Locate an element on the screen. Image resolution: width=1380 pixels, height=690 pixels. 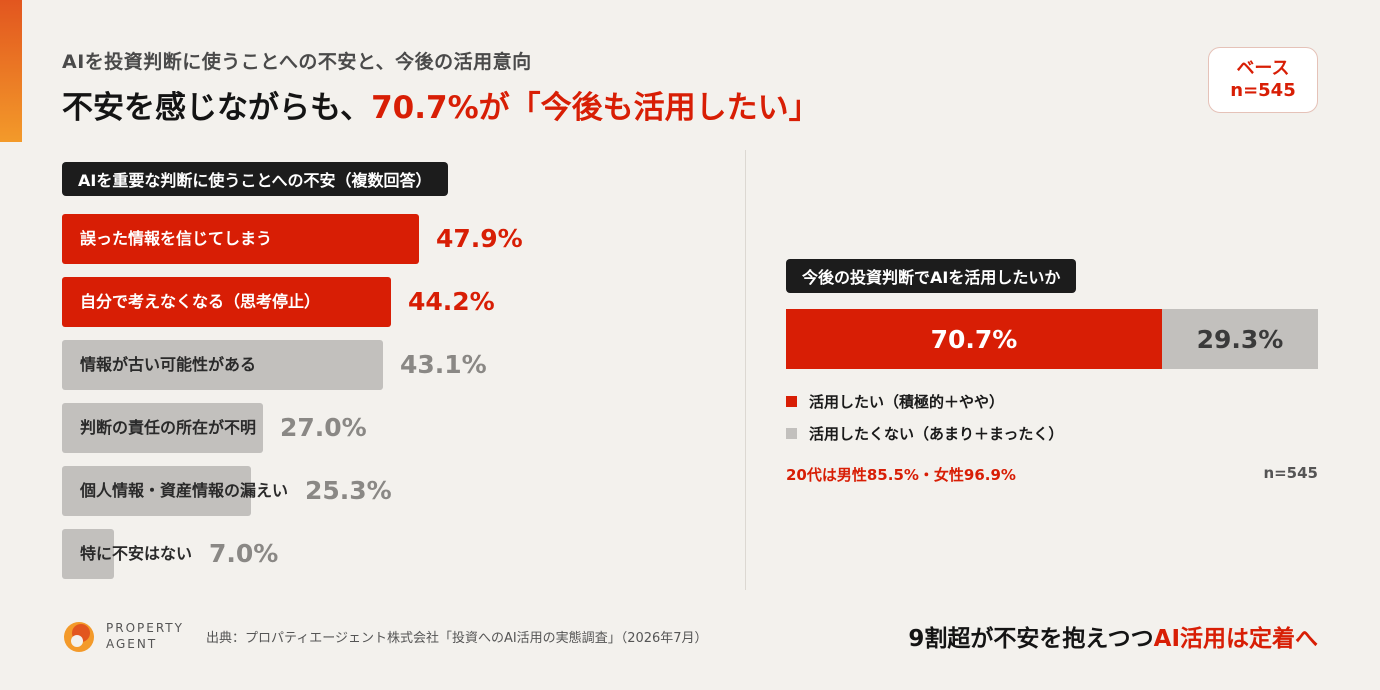
bar-row: 個人情報・資産情報の漏えい 25.3% is located at coordinates (382, 491).